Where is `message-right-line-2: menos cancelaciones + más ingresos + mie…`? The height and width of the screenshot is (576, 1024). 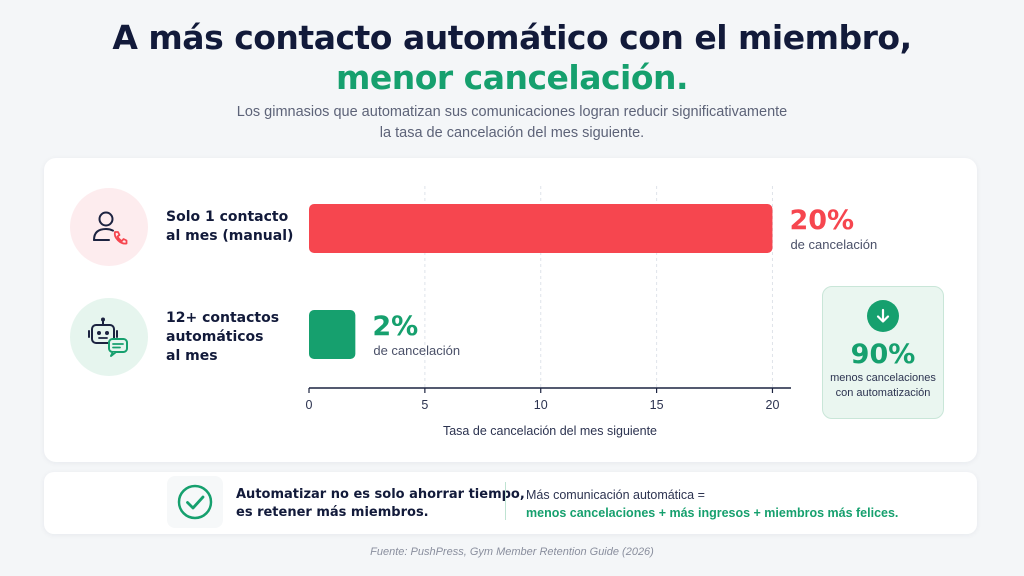 message-right-line-2: menos cancelaciones + más ingresos + mie… is located at coordinates (712, 513).